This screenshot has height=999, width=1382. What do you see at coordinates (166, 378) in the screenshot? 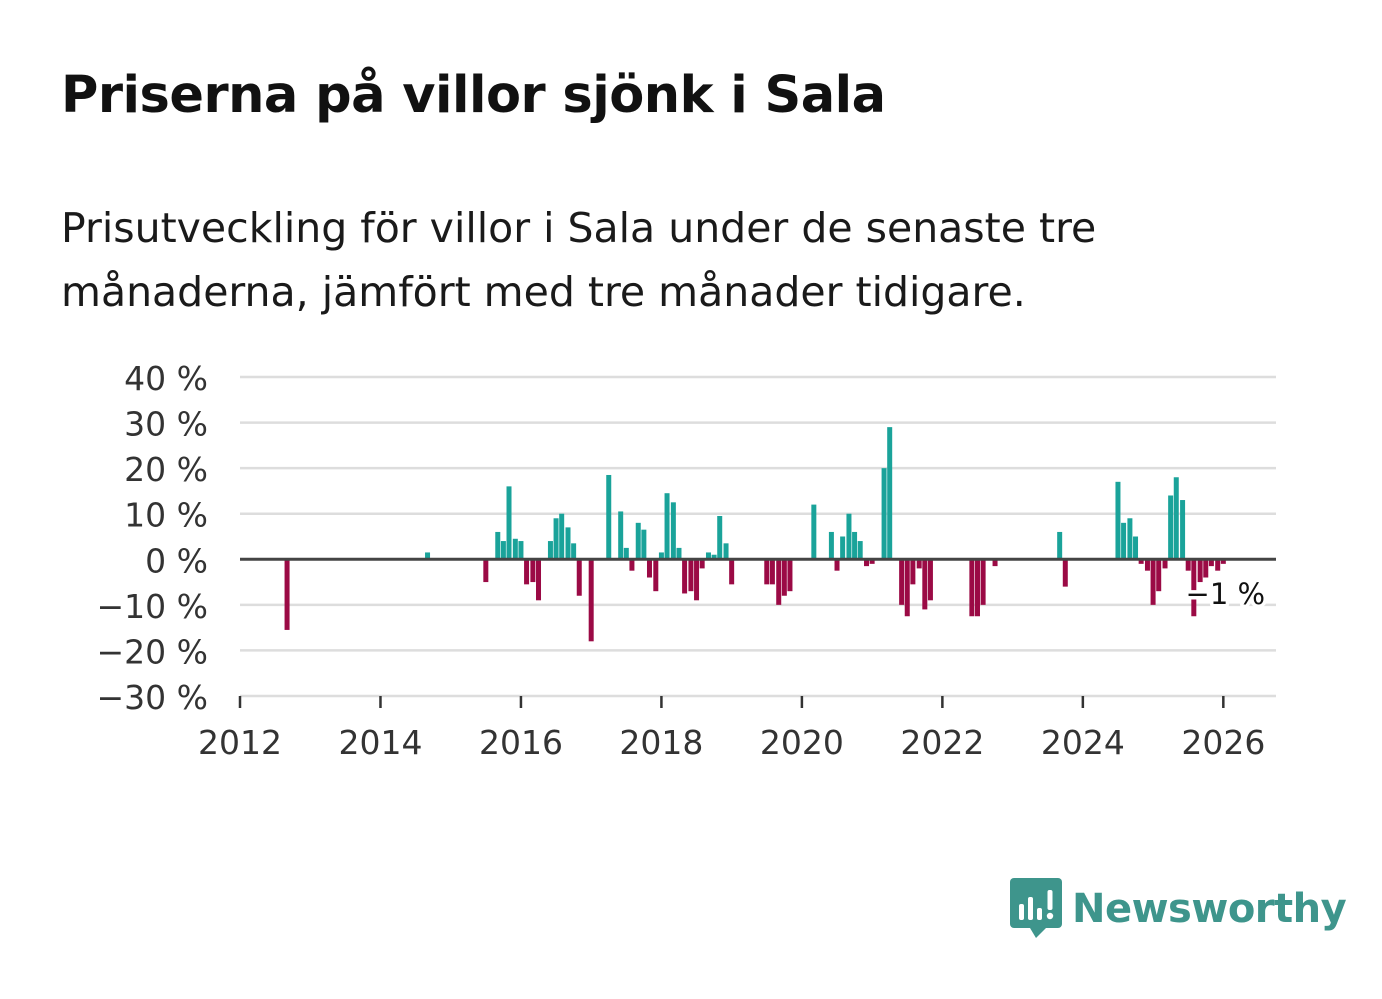
I see `y-tick-label: 40 %` at bounding box center [166, 378].